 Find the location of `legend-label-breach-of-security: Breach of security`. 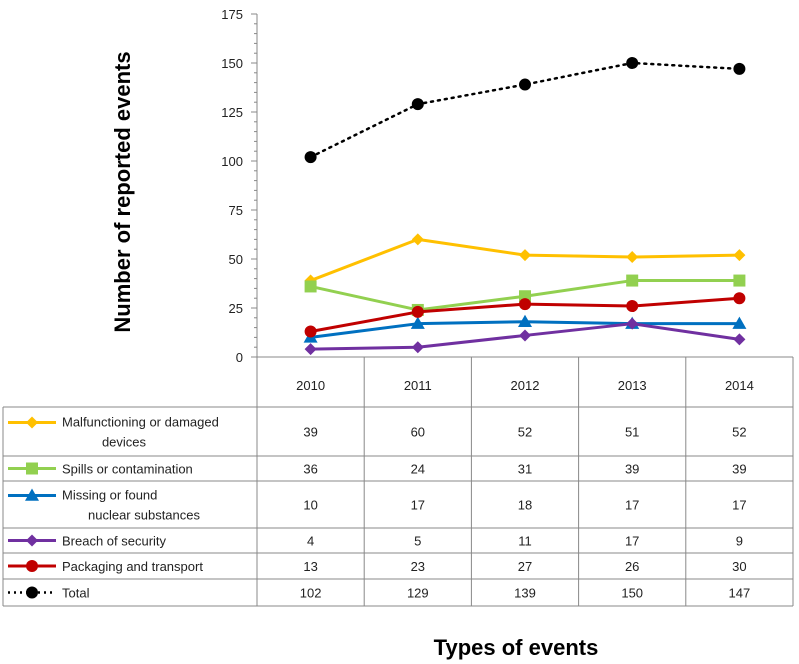

legend-label-breach-of-security: Breach of security is located at coordinates (114, 541).